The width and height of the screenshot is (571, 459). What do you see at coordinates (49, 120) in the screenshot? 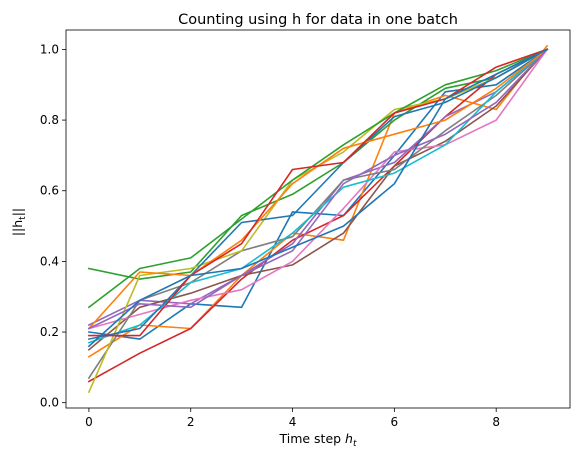
I see `y-tick-label-4: 0.8` at bounding box center [49, 120].